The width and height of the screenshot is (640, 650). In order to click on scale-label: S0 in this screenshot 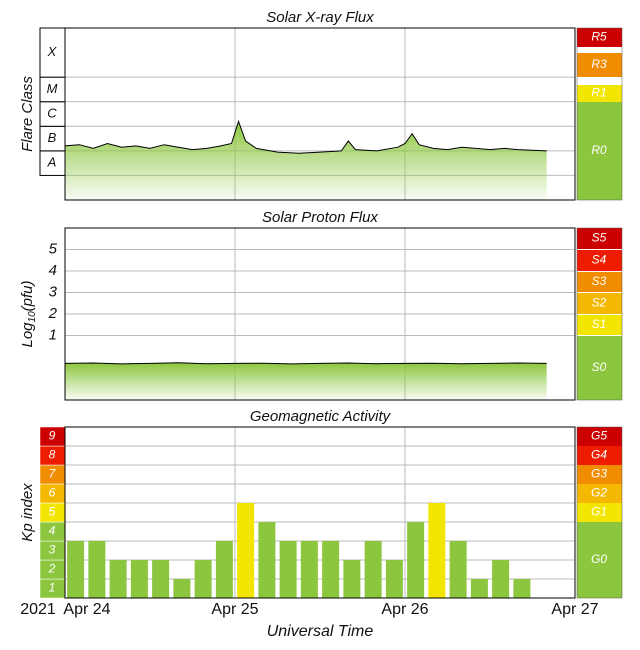, I will do `click(599, 367)`.